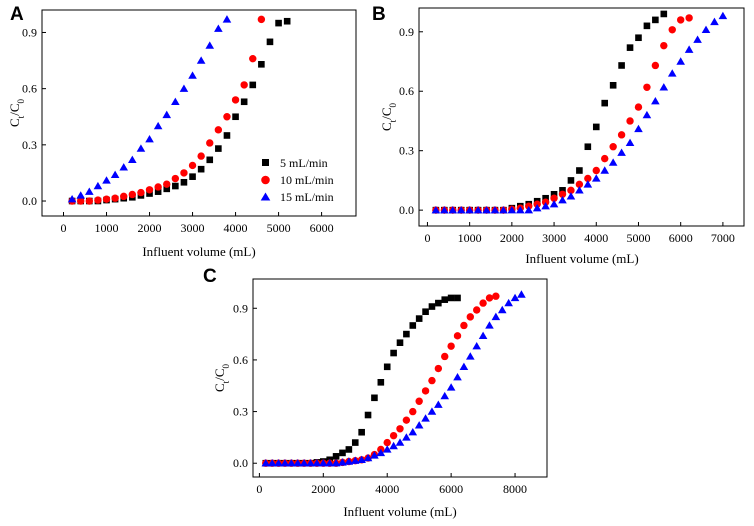  What do you see at coordinates (596, 238) in the screenshot?
I see `panel-b-xtick-label: 4000` at bounding box center [596, 238].